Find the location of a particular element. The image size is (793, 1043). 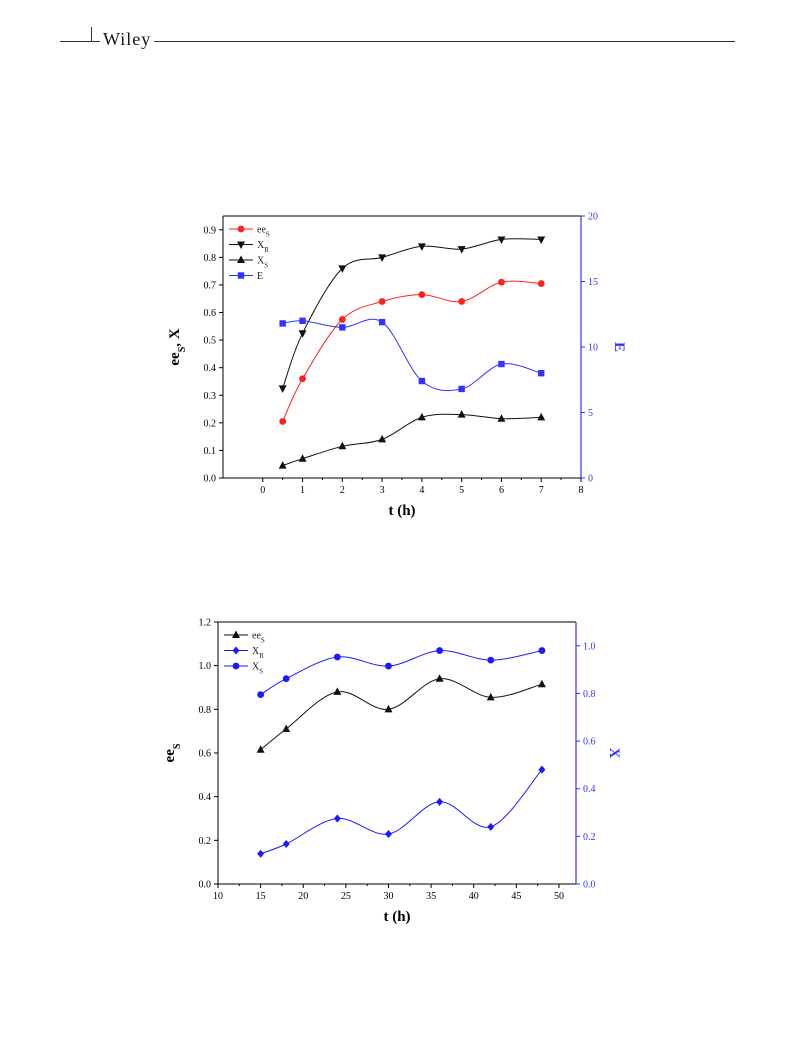

chart2-y2-tick-label: 0.4 is located at coordinates (589, 789).